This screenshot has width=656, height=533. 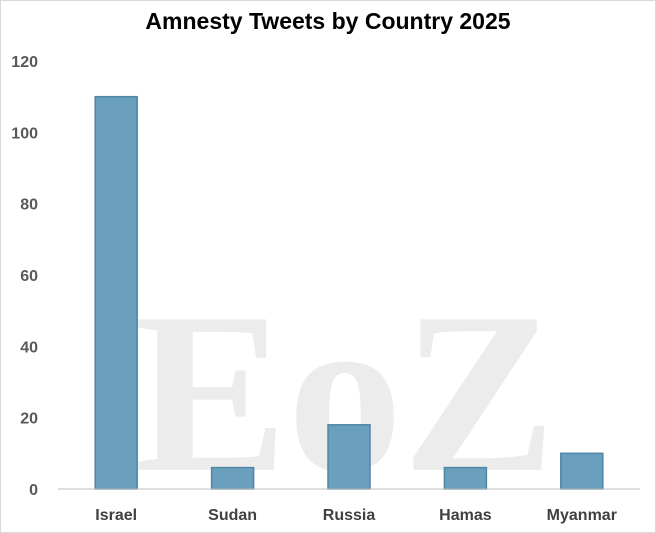 What do you see at coordinates (24, 62) in the screenshot?
I see `y-tick-label: 120` at bounding box center [24, 62].